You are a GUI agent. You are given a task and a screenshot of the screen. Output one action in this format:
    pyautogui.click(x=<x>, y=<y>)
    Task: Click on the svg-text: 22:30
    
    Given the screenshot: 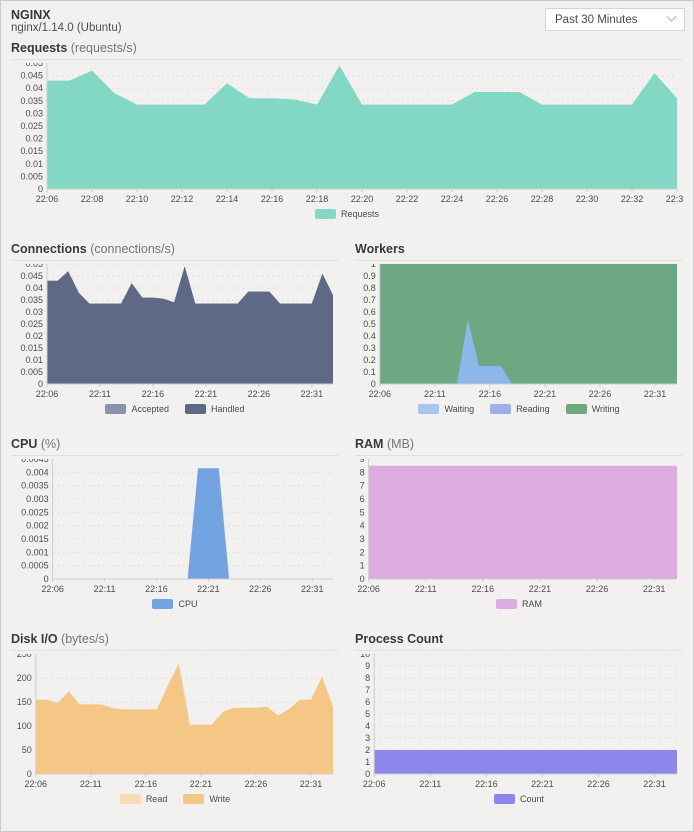 What is the action you would take?
    pyautogui.click(x=587, y=199)
    